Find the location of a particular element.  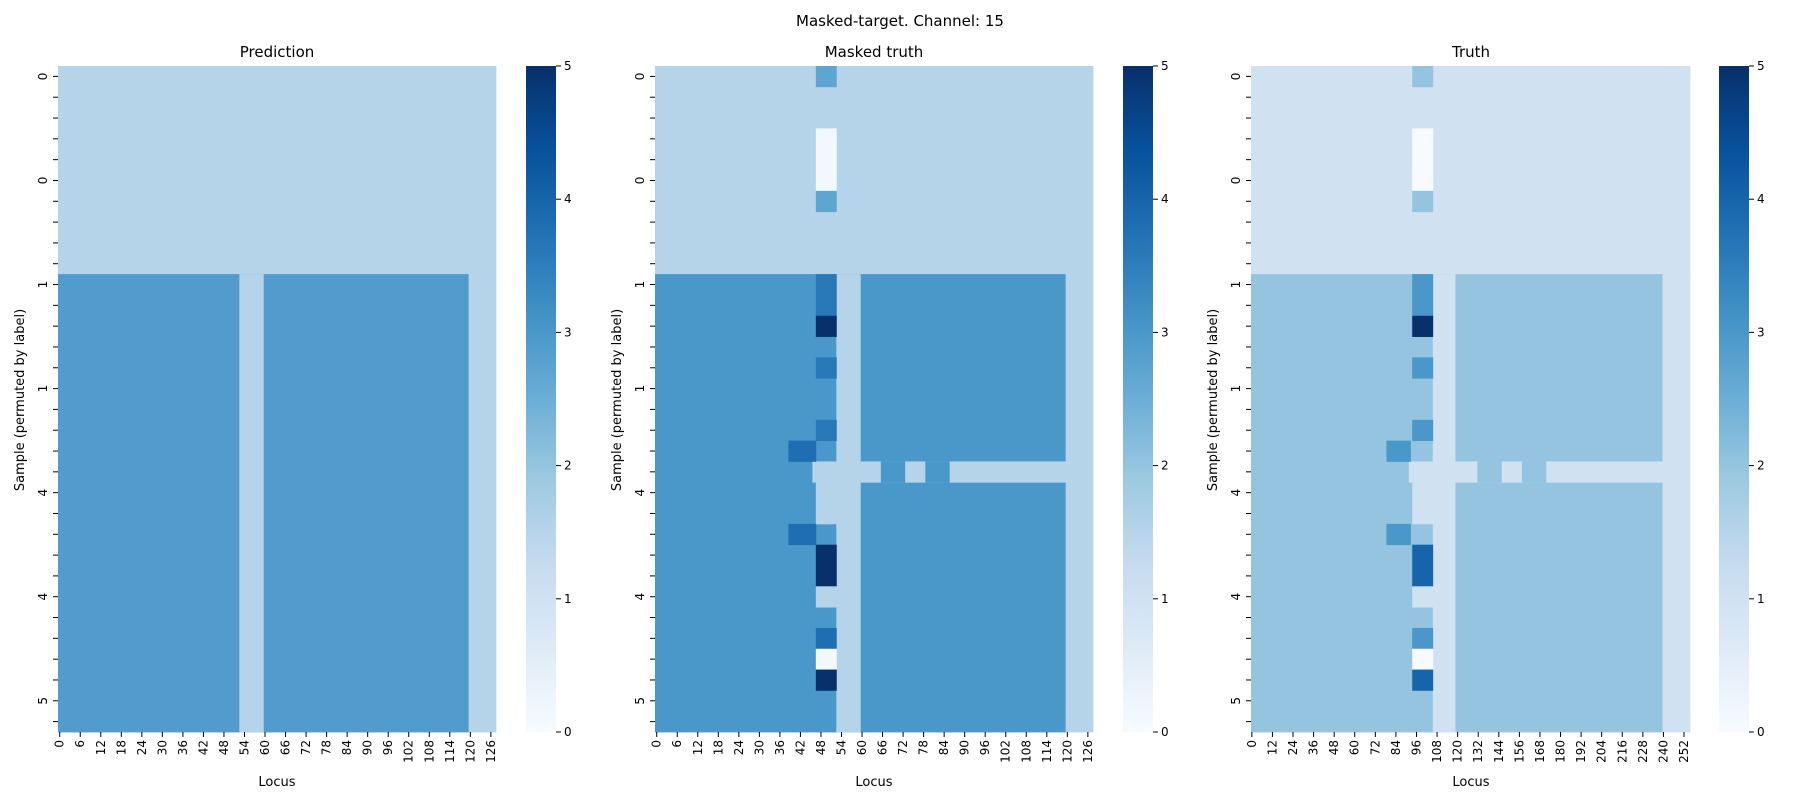

figure-title: Masked-target. Channel: 15 is located at coordinates (900, 21).